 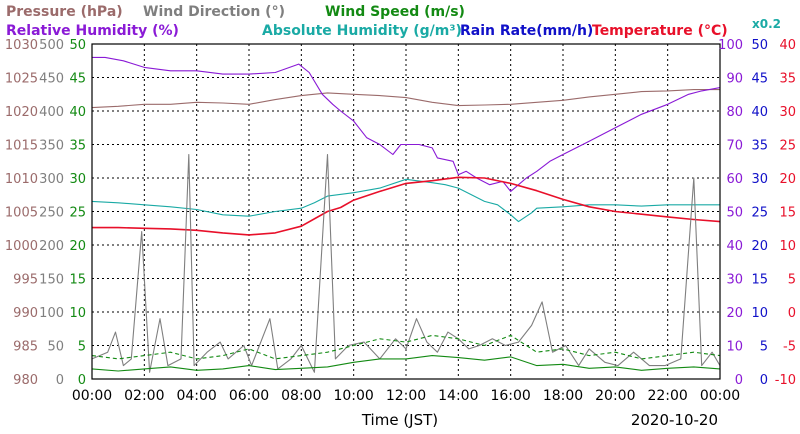 What do you see at coordinates (55, 347) in the screenshot?
I see `tick-label-wind-direction: 50` at bounding box center [55, 347].